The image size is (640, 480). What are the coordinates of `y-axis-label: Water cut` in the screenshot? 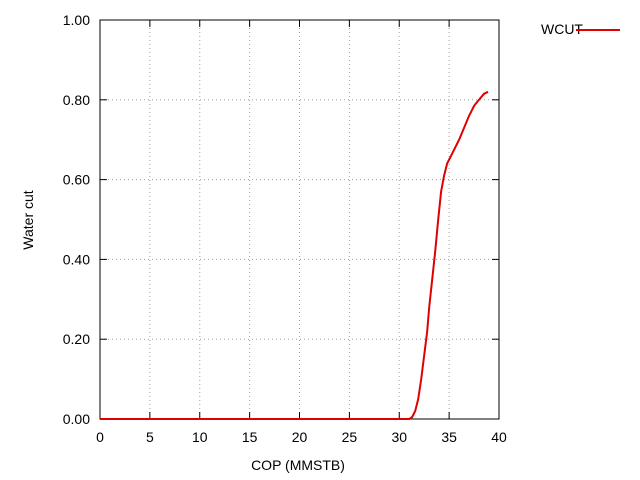 It's located at (28, 219).